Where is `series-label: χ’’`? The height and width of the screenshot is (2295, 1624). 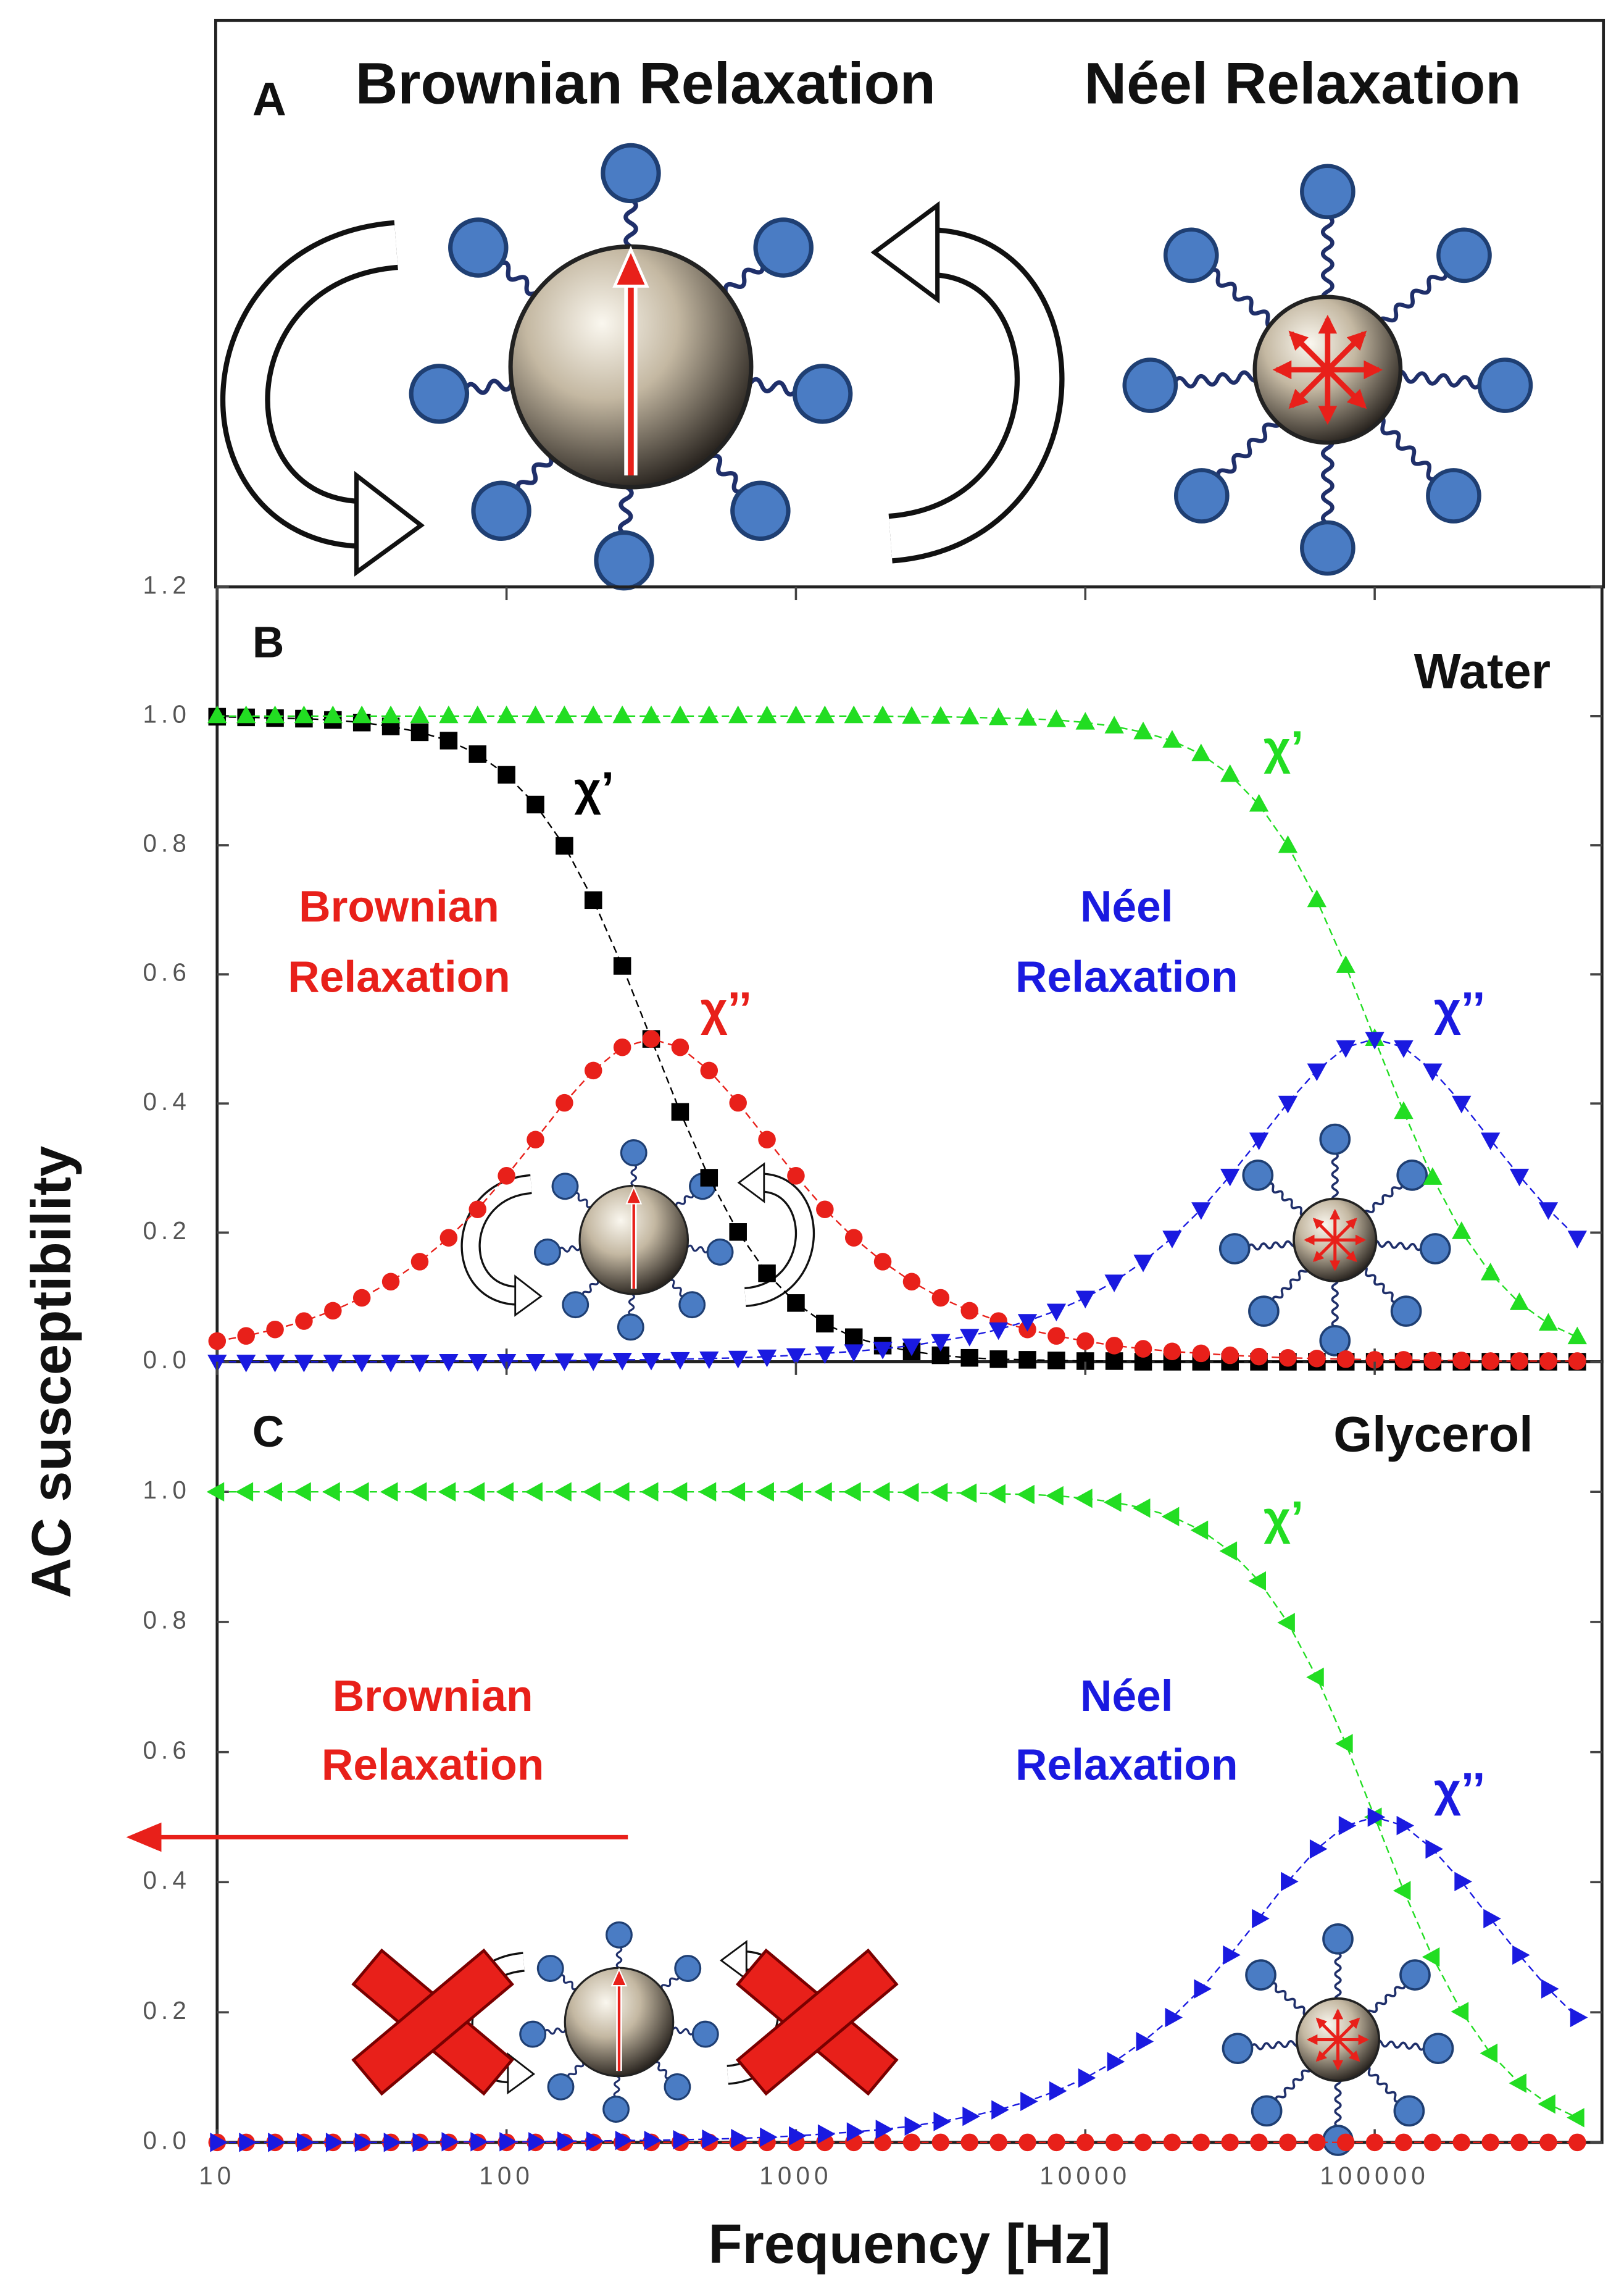
series-label: χ’’ is located at coordinates (1459, 1009).